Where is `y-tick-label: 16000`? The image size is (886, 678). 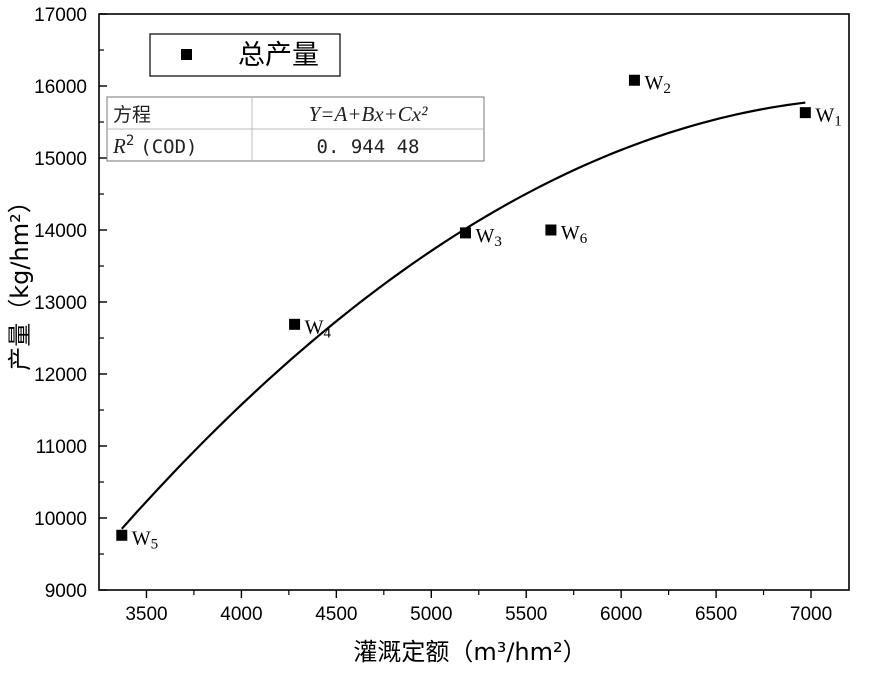 y-tick-label: 16000 is located at coordinates (60, 87).